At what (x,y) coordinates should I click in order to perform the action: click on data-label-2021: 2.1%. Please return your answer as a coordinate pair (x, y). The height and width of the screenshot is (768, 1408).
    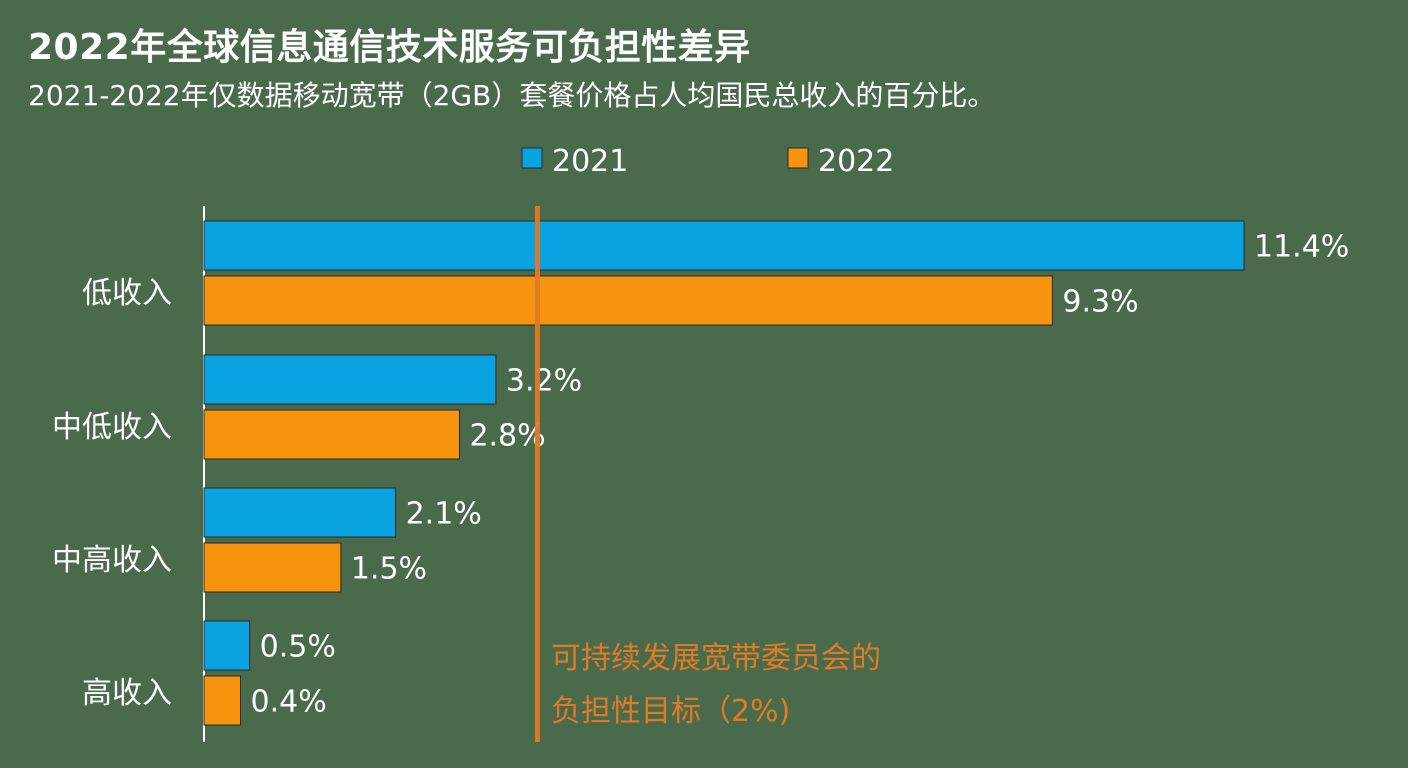
    Looking at the image, I should click on (444, 514).